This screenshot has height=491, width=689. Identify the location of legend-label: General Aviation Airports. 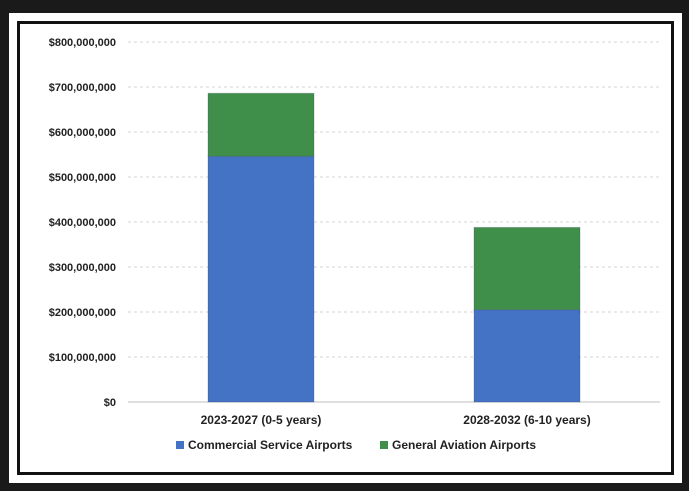
(464, 445).